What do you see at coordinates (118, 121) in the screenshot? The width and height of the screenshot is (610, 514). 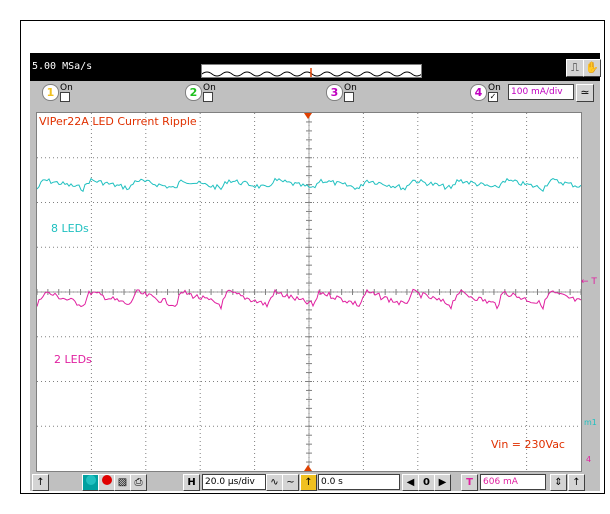 I see `plot-title: VIPer22A LED Current Ripple` at bounding box center [118, 121].